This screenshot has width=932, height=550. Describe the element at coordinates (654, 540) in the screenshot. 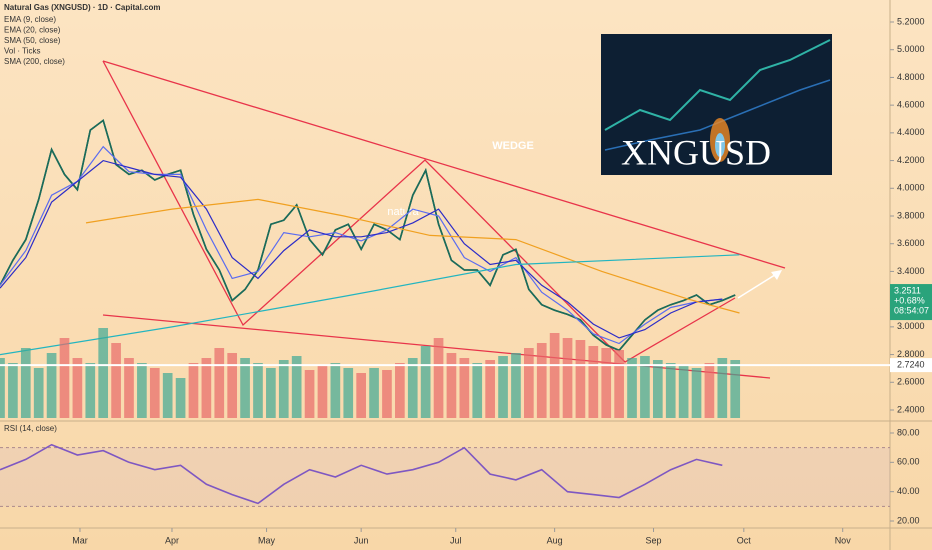

I see `x-tick-label: Sep` at that location.